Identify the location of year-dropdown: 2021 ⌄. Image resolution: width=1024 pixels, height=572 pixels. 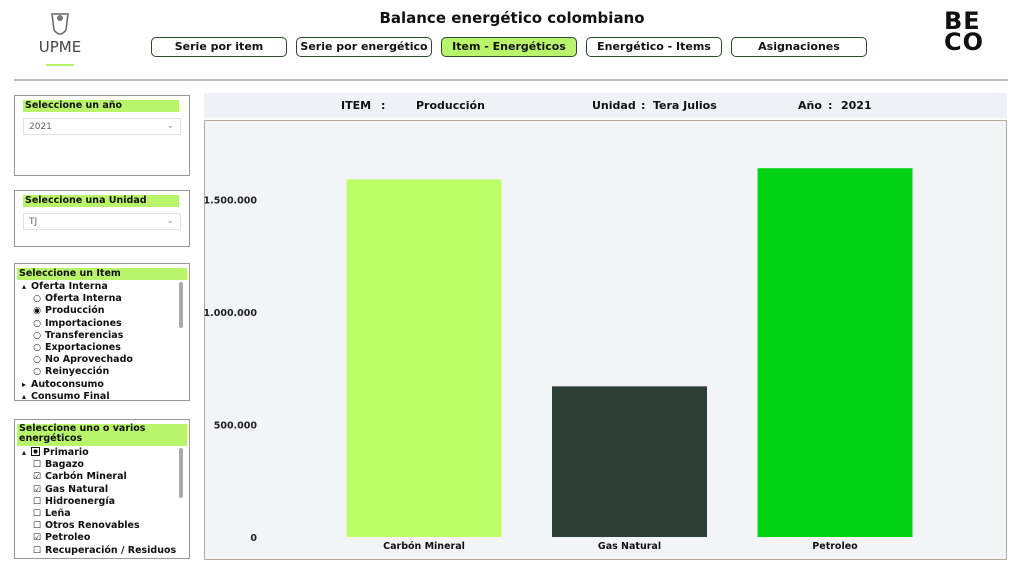
(102, 126).